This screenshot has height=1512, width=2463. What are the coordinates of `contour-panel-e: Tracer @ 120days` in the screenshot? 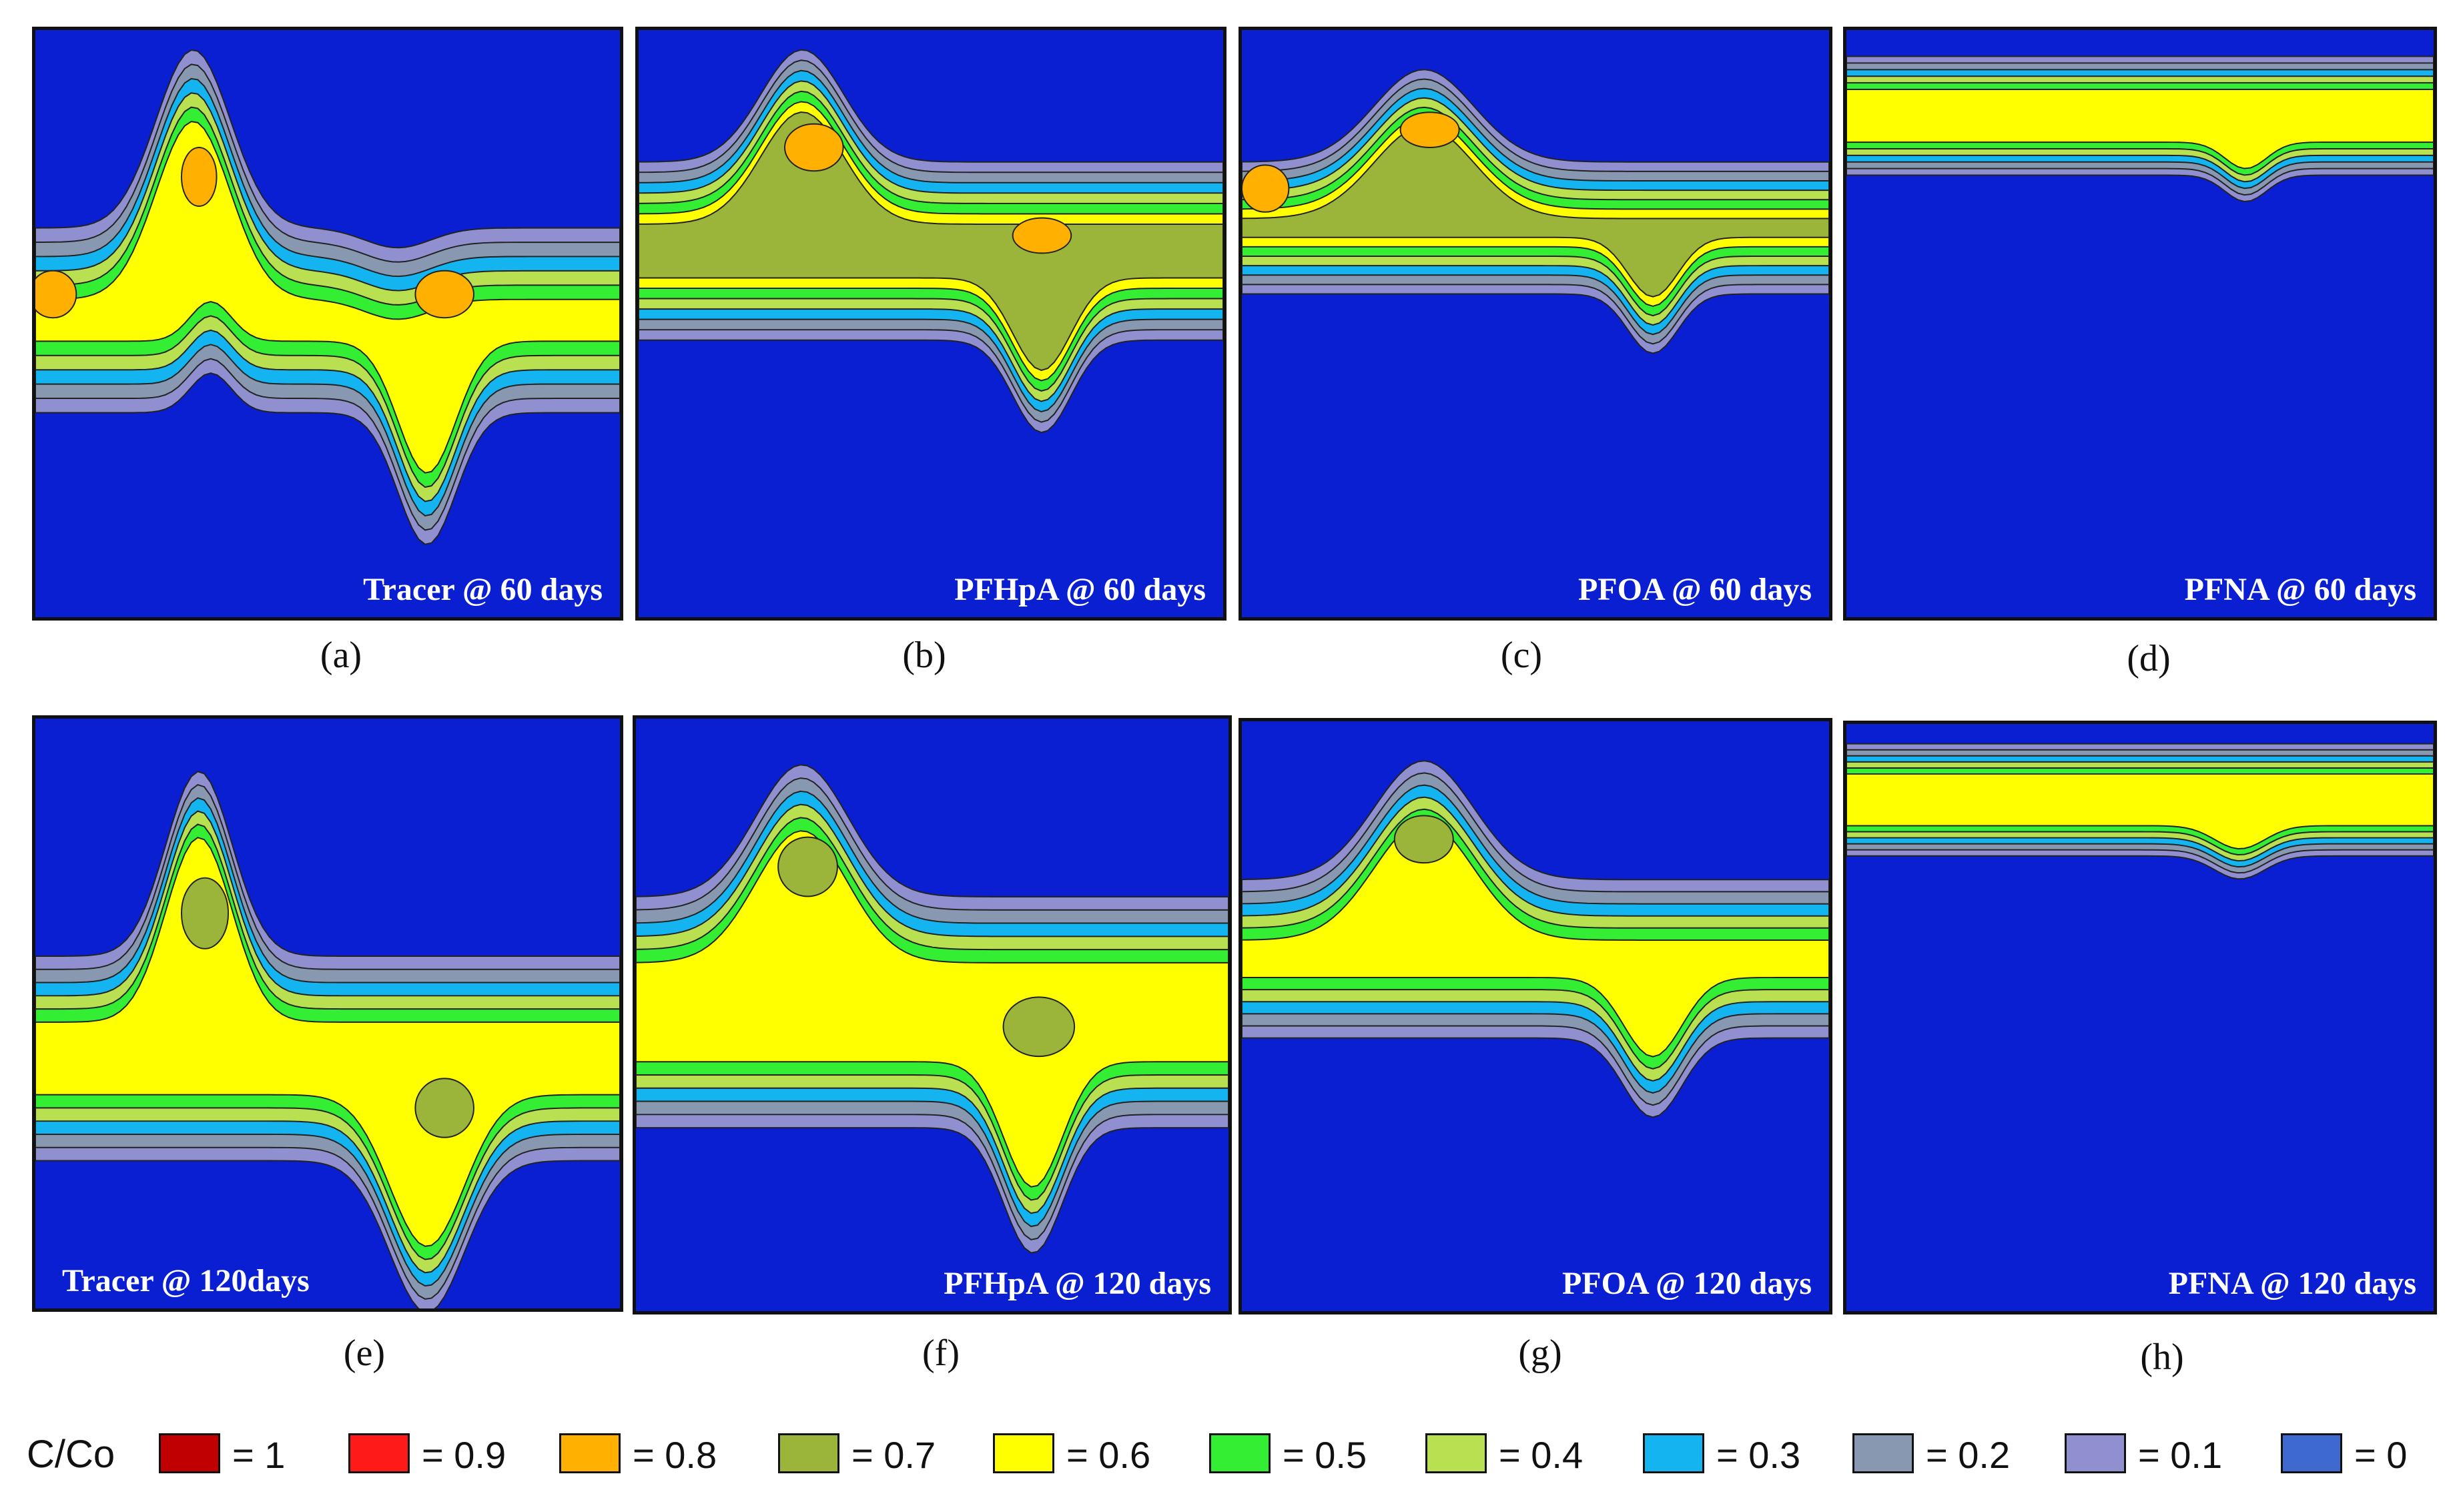 It's located at (327, 1013).